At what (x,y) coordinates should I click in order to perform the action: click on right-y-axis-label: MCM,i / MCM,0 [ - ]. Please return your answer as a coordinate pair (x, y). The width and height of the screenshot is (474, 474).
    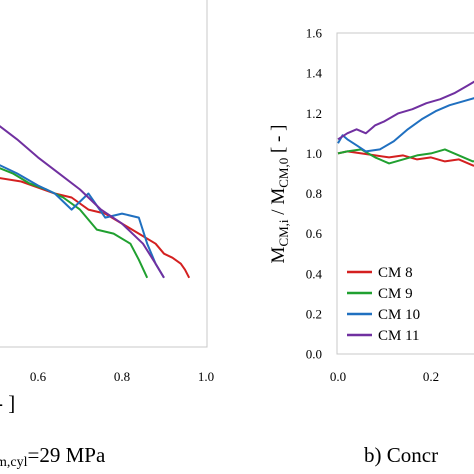
    Looking at the image, I should click on (279, 194).